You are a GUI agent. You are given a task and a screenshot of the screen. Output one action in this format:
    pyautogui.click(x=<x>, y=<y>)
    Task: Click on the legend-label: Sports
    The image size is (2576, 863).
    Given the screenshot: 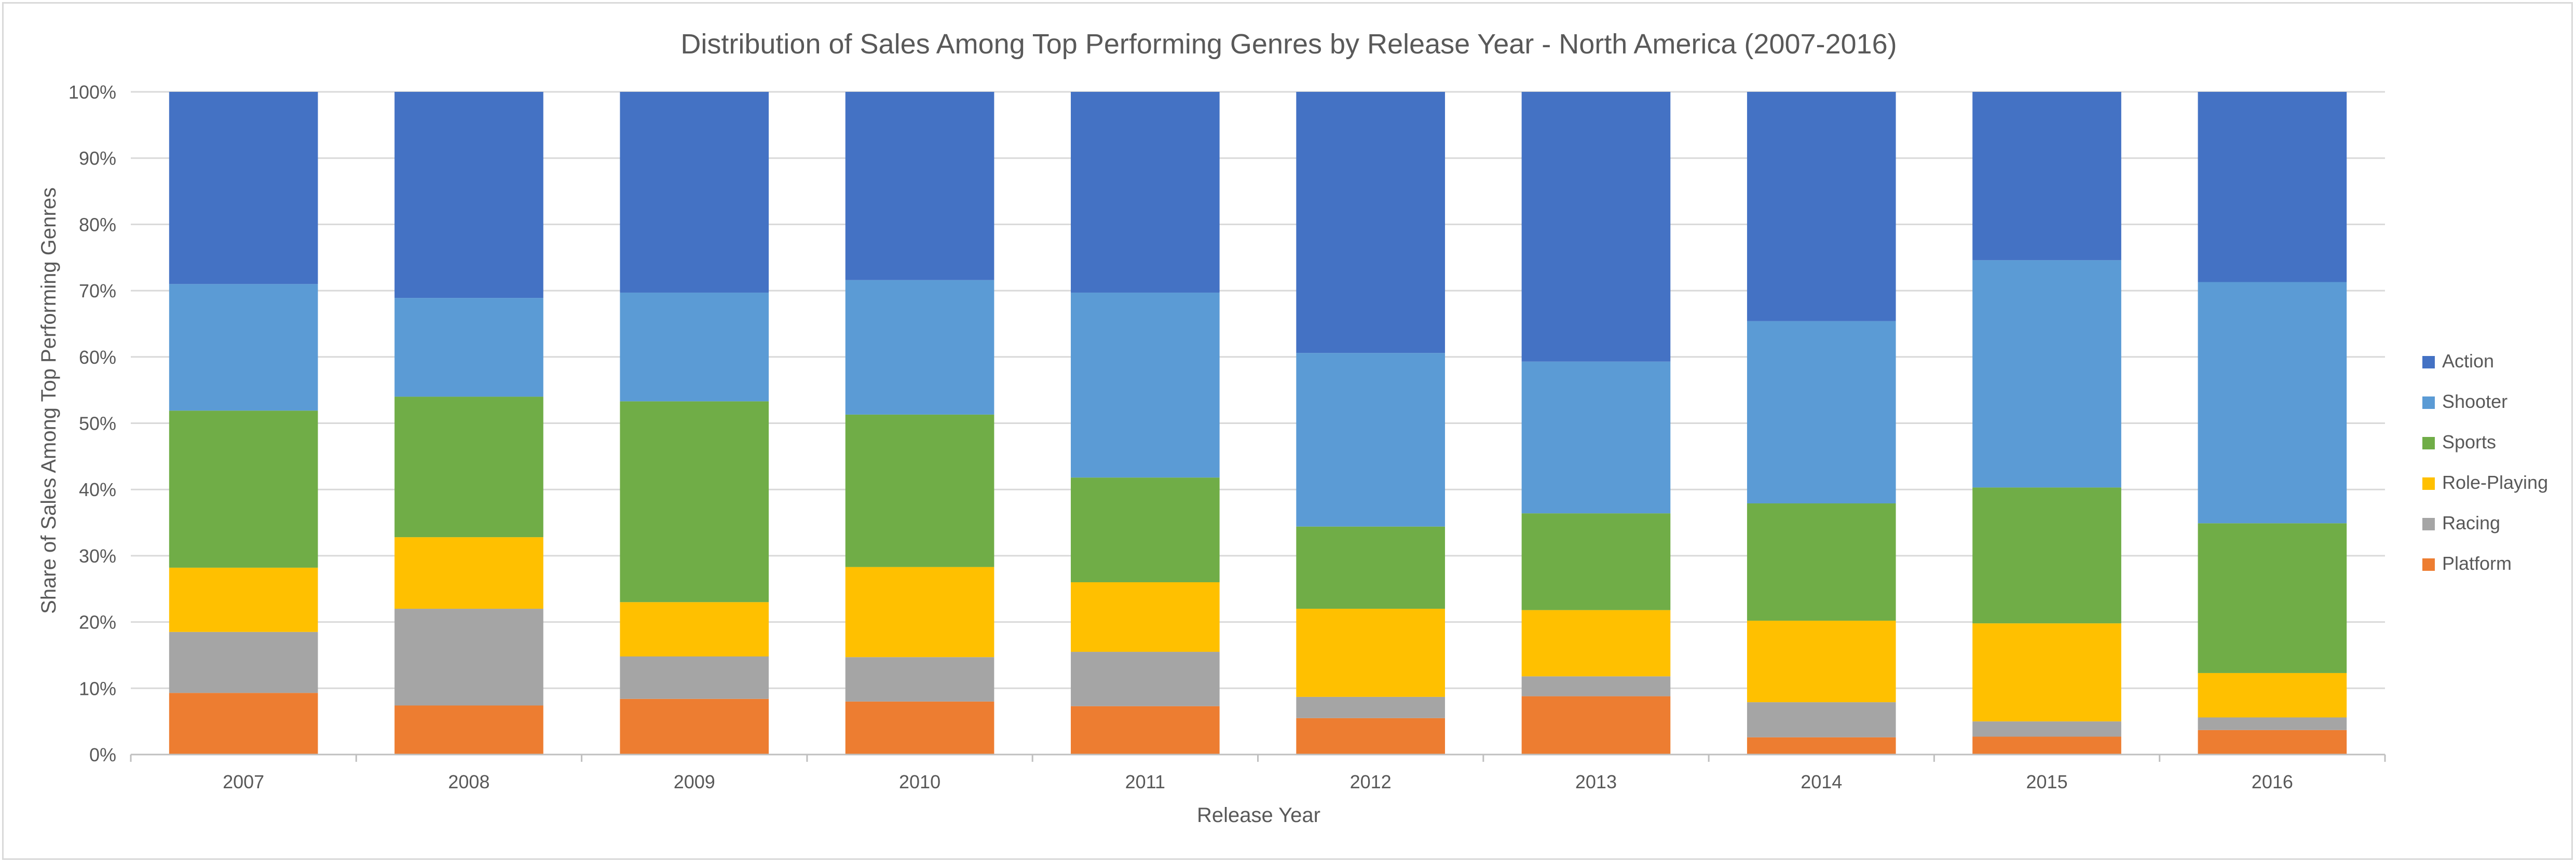 What is the action you would take?
    pyautogui.click(x=2469, y=442)
    